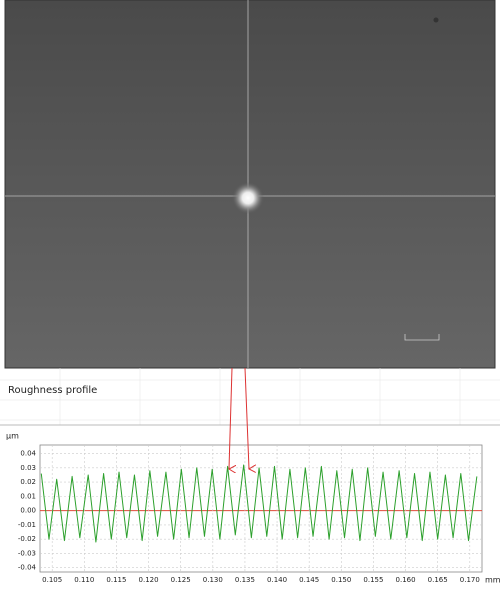 The width and height of the screenshot is (500, 589). Describe the element at coordinates (52, 580) in the screenshot. I see `x-tick-label: 0.105` at that location.